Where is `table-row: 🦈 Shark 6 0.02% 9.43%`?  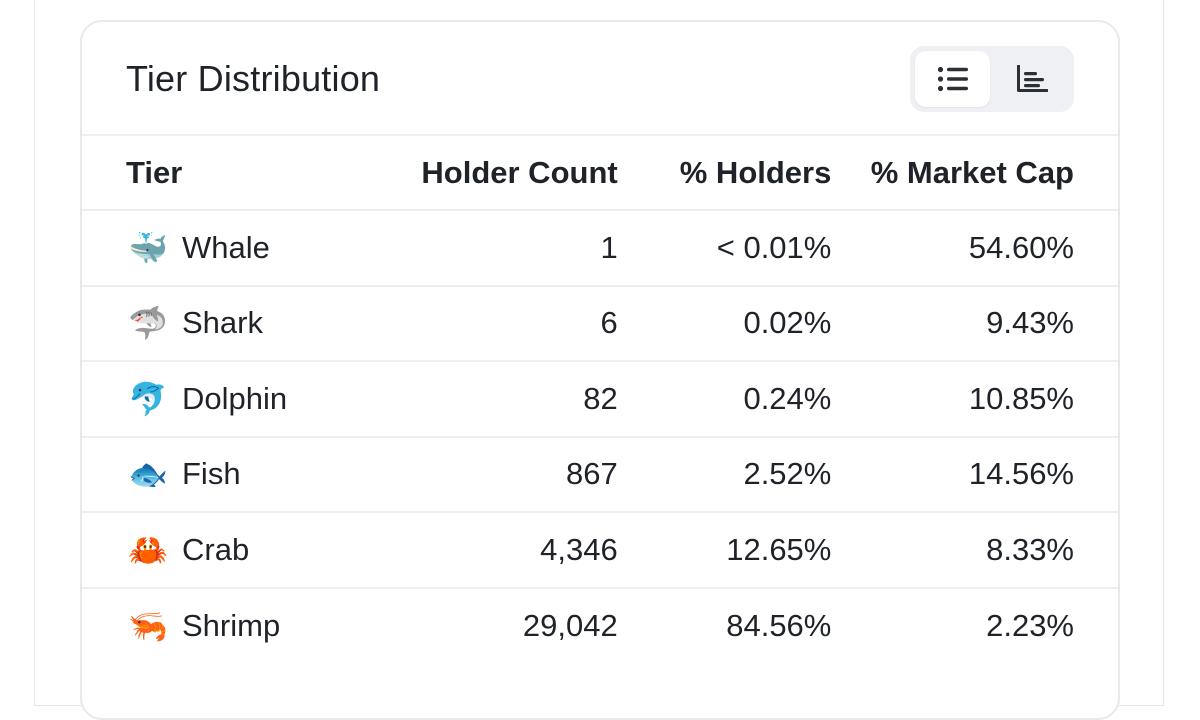
table-row: 🦈 Shark 6 0.02% 9.43% is located at coordinates (600, 323).